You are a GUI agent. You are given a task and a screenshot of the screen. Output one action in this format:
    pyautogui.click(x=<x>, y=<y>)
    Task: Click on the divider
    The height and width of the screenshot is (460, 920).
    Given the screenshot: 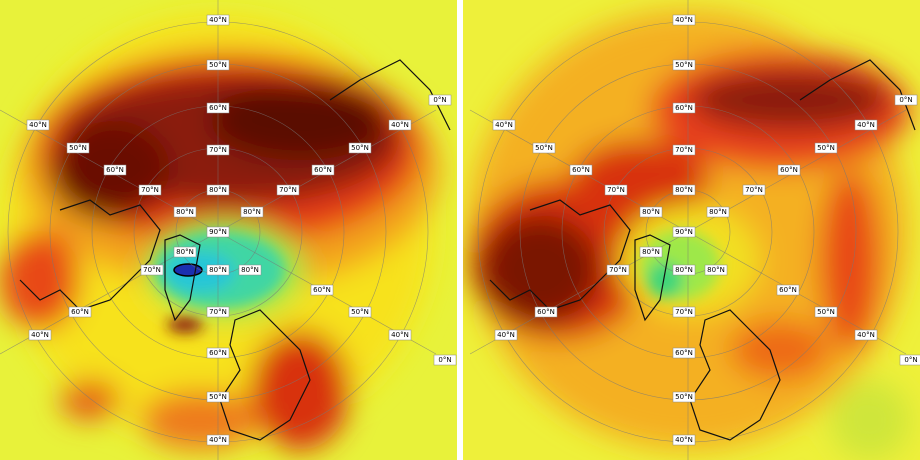 What is the action you would take?
    pyautogui.click(x=460, y=230)
    